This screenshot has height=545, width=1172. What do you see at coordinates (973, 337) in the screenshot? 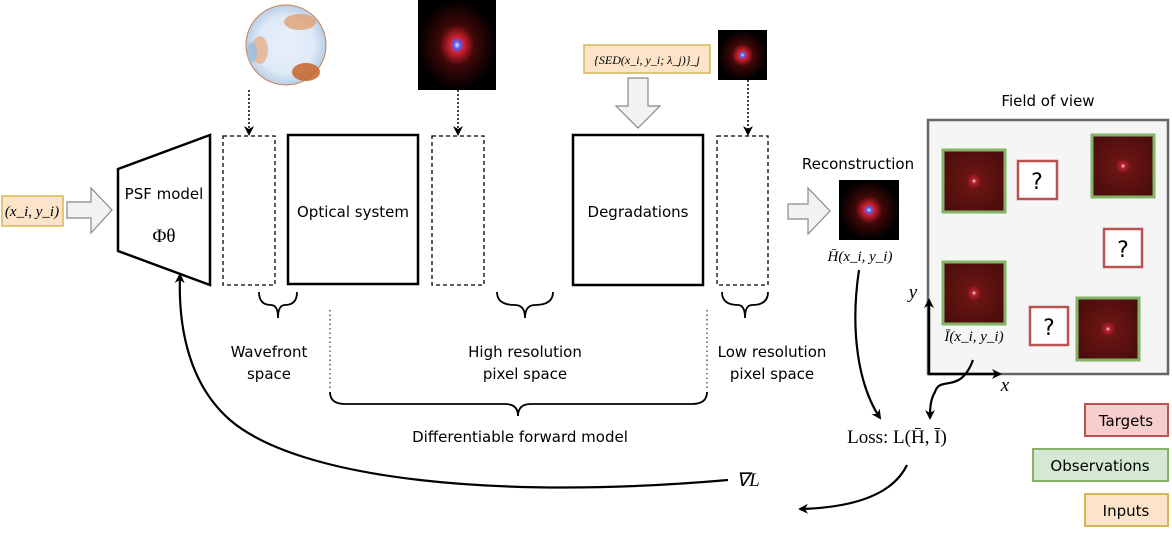
I see `svg-text: Ī(x_i, y_i)` at bounding box center [973, 337].